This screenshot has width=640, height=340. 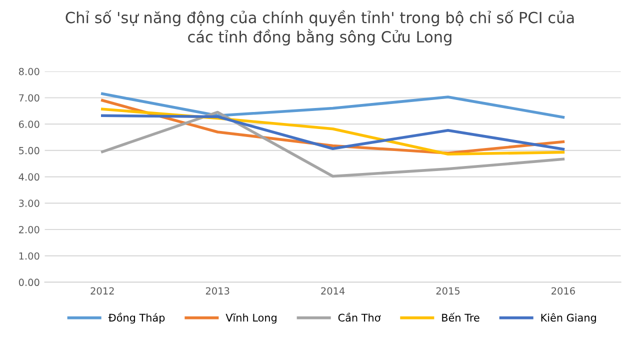 I want to click on y-tick-label: 5.00, so click(x=29, y=150).